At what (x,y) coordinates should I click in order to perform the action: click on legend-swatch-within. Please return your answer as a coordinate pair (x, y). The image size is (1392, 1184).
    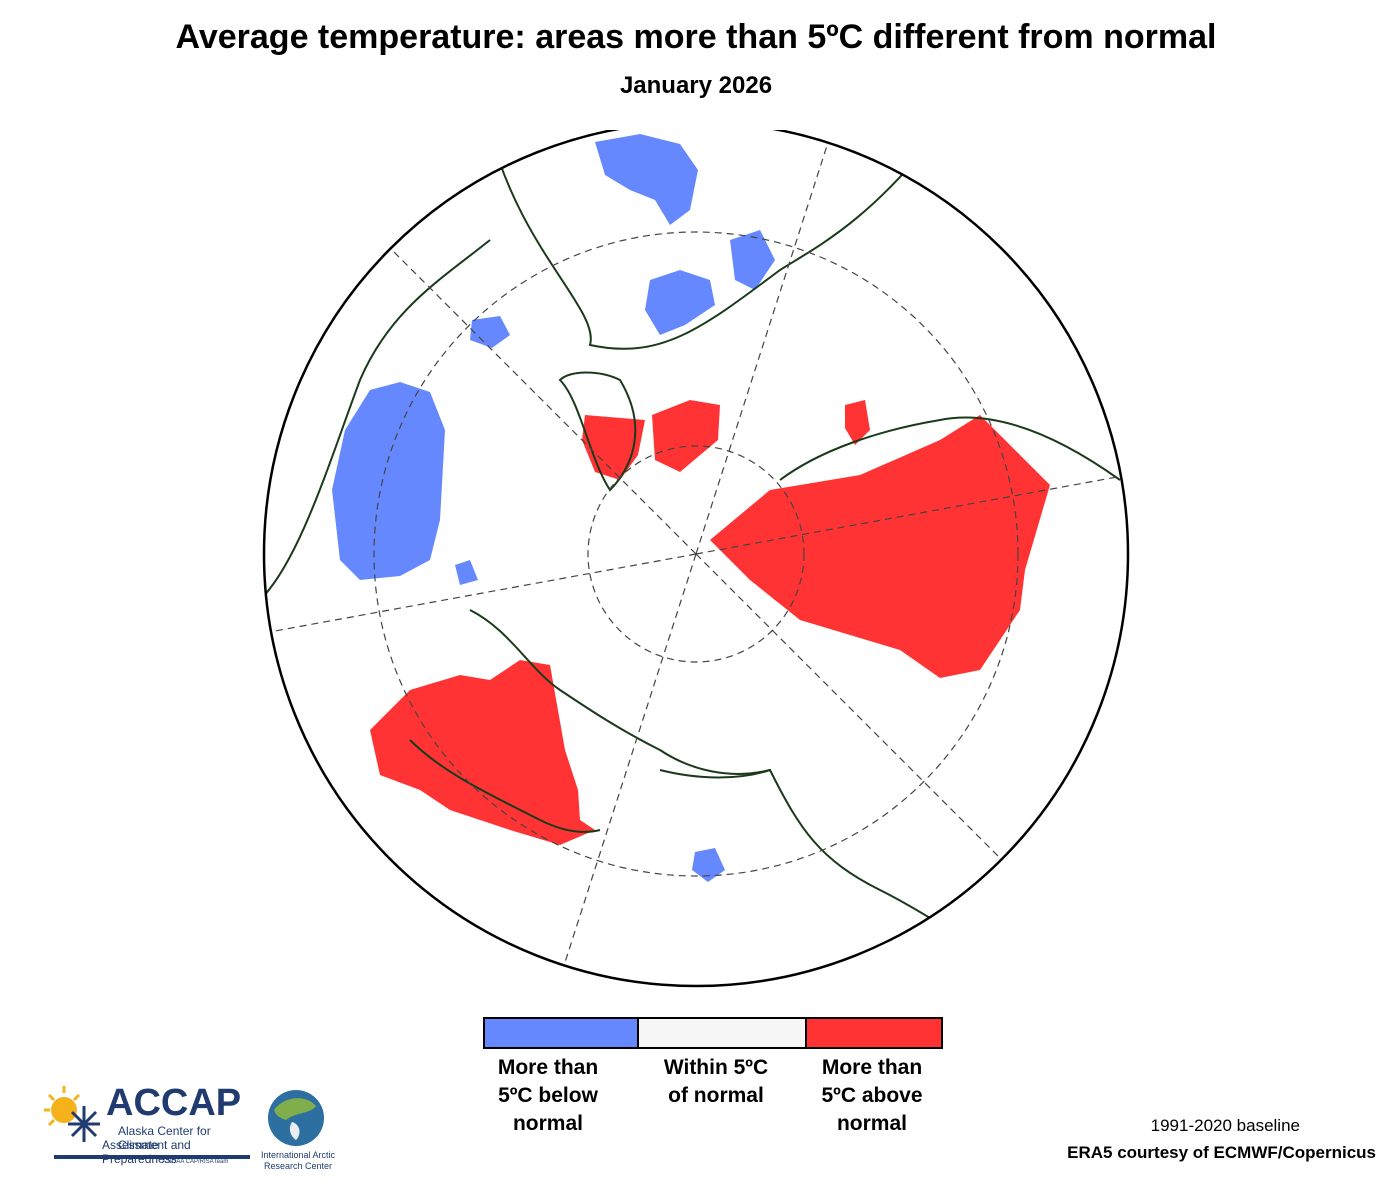
    Looking at the image, I should click on (721, 1033).